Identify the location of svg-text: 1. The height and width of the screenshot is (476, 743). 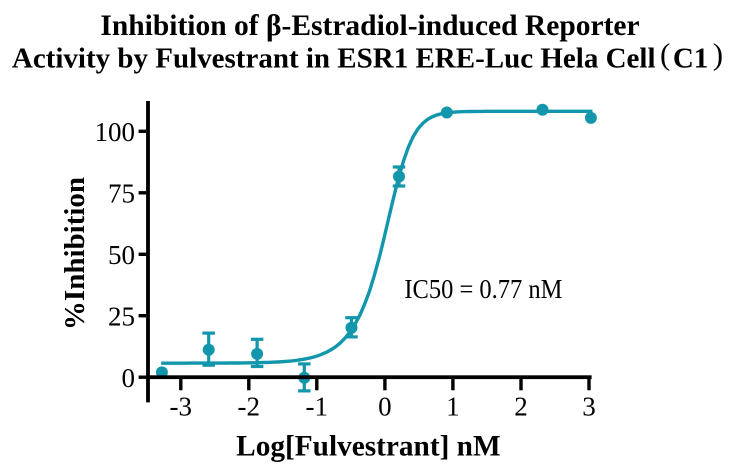
(453, 406).